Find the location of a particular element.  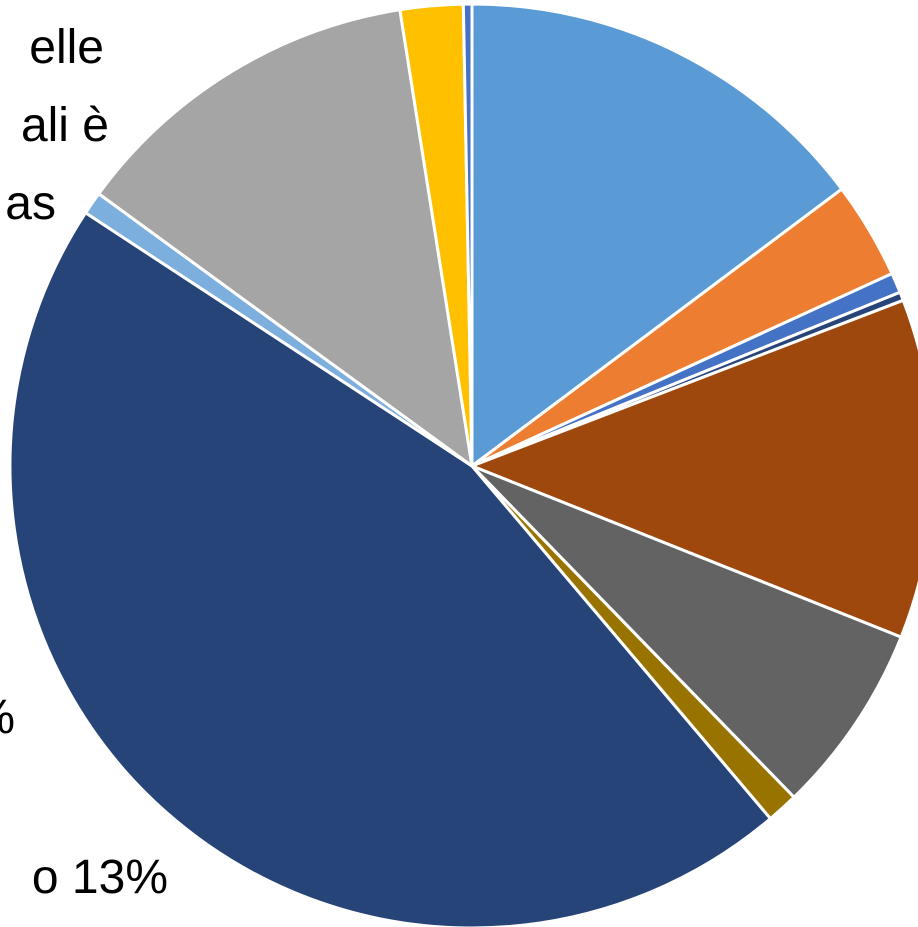

data-label-fragment: elle is located at coordinates (66, 47).